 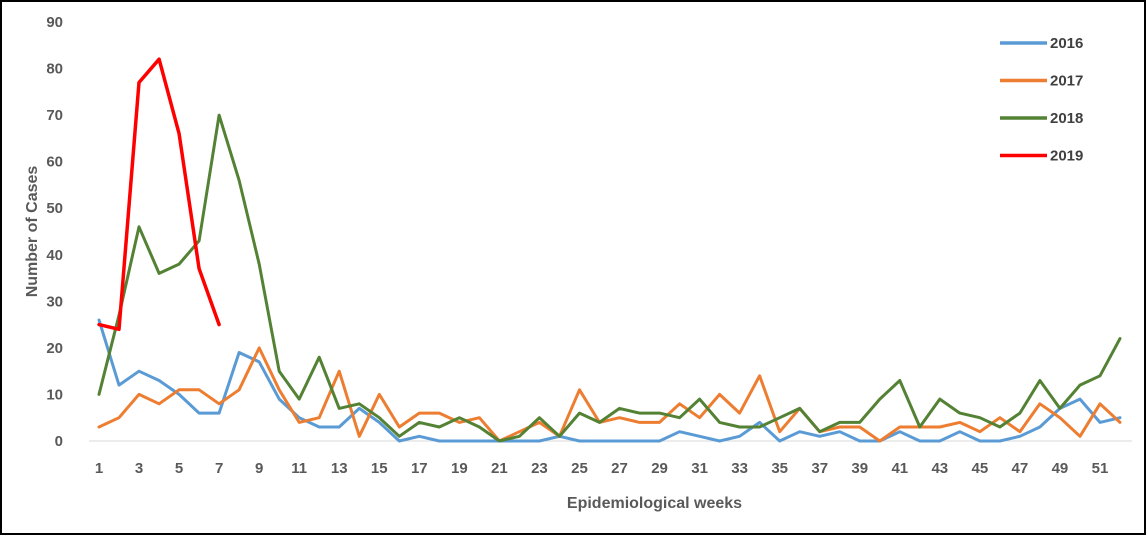 What do you see at coordinates (699, 468) in the screenshot?
I see `x-tick-label: 31` at bounding box center [699, 468].